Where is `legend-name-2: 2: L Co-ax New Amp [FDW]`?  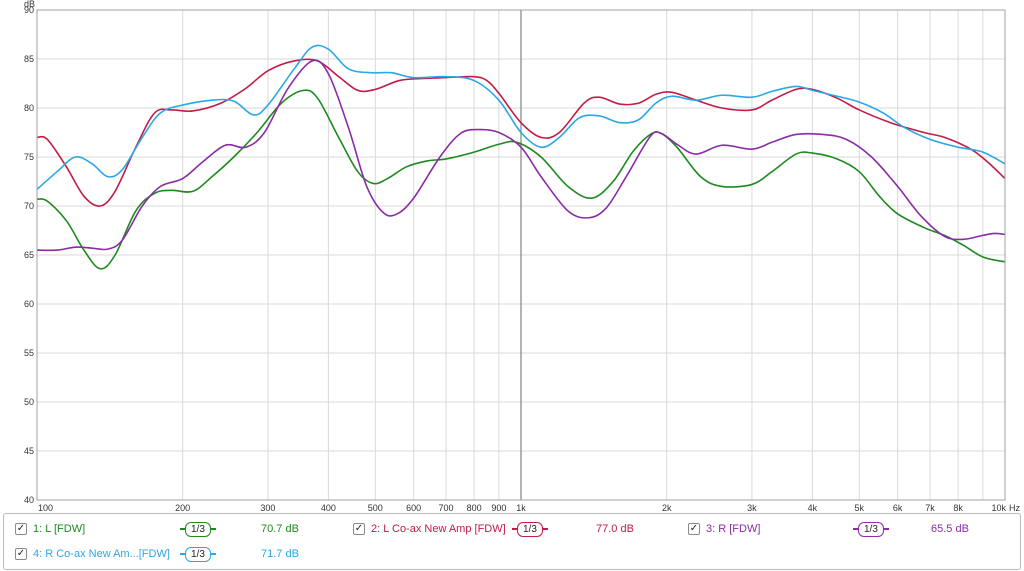 legend-name-2: 2: L Co-ax New Amp [FDW] is located at coordinates (438, 529).